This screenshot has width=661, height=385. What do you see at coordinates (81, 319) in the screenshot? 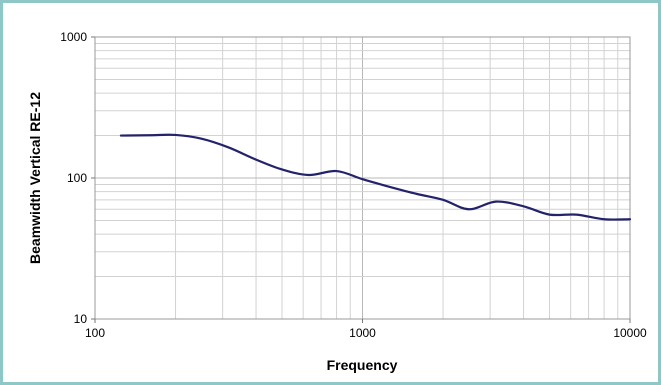
I see `y-tick-label: 10` at bounding box center [81, 319].